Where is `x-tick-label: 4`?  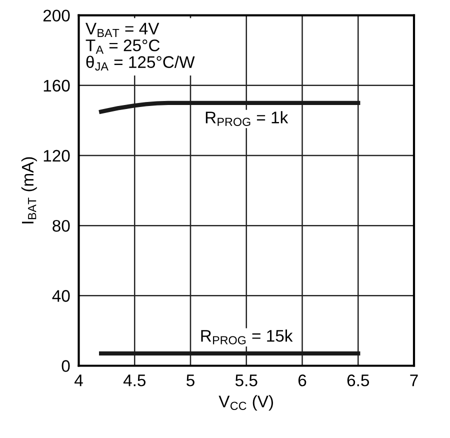 x-tick-label: 4 is located at coordinates (78, 380).